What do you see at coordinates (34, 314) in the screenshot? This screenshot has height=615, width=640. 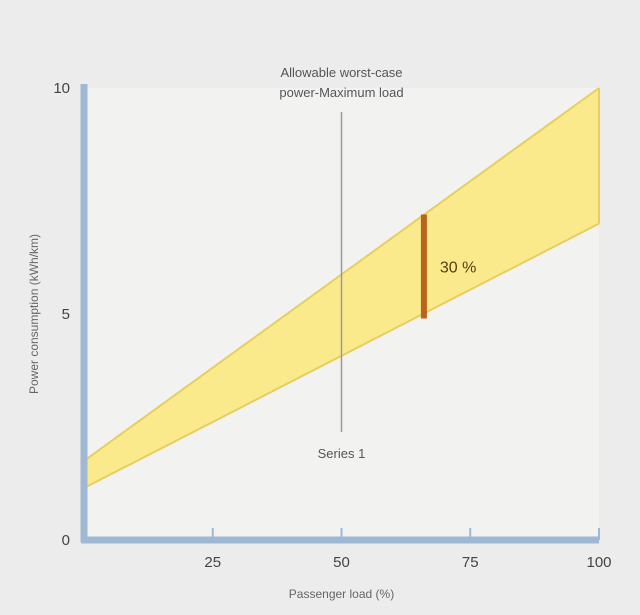 I see `y-axis-title: Power consumption (kWh/km)` at bounding box center [34, 314].